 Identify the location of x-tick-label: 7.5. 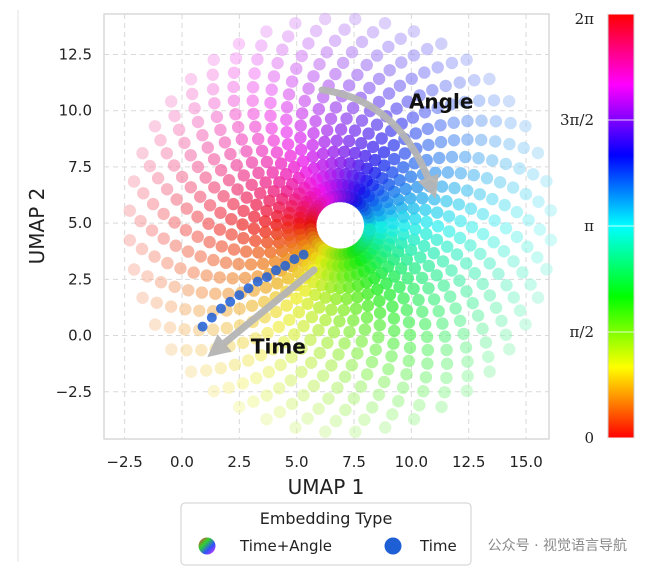
(354, 462).